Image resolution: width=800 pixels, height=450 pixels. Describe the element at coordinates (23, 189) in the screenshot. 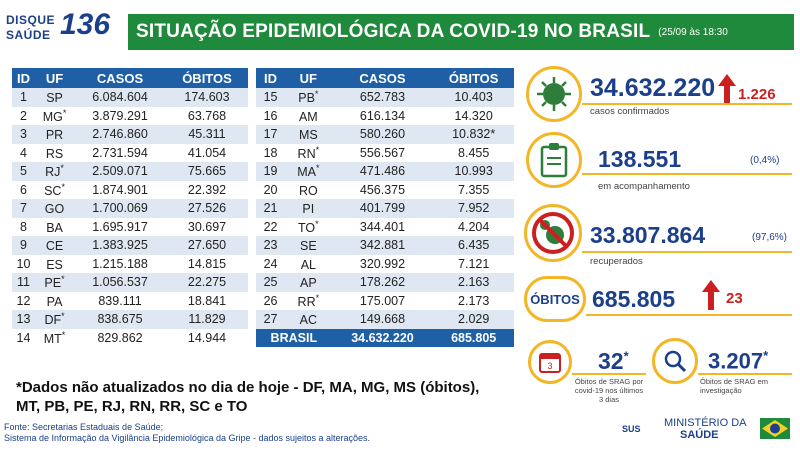

I see `cell-id: 6` at that location.